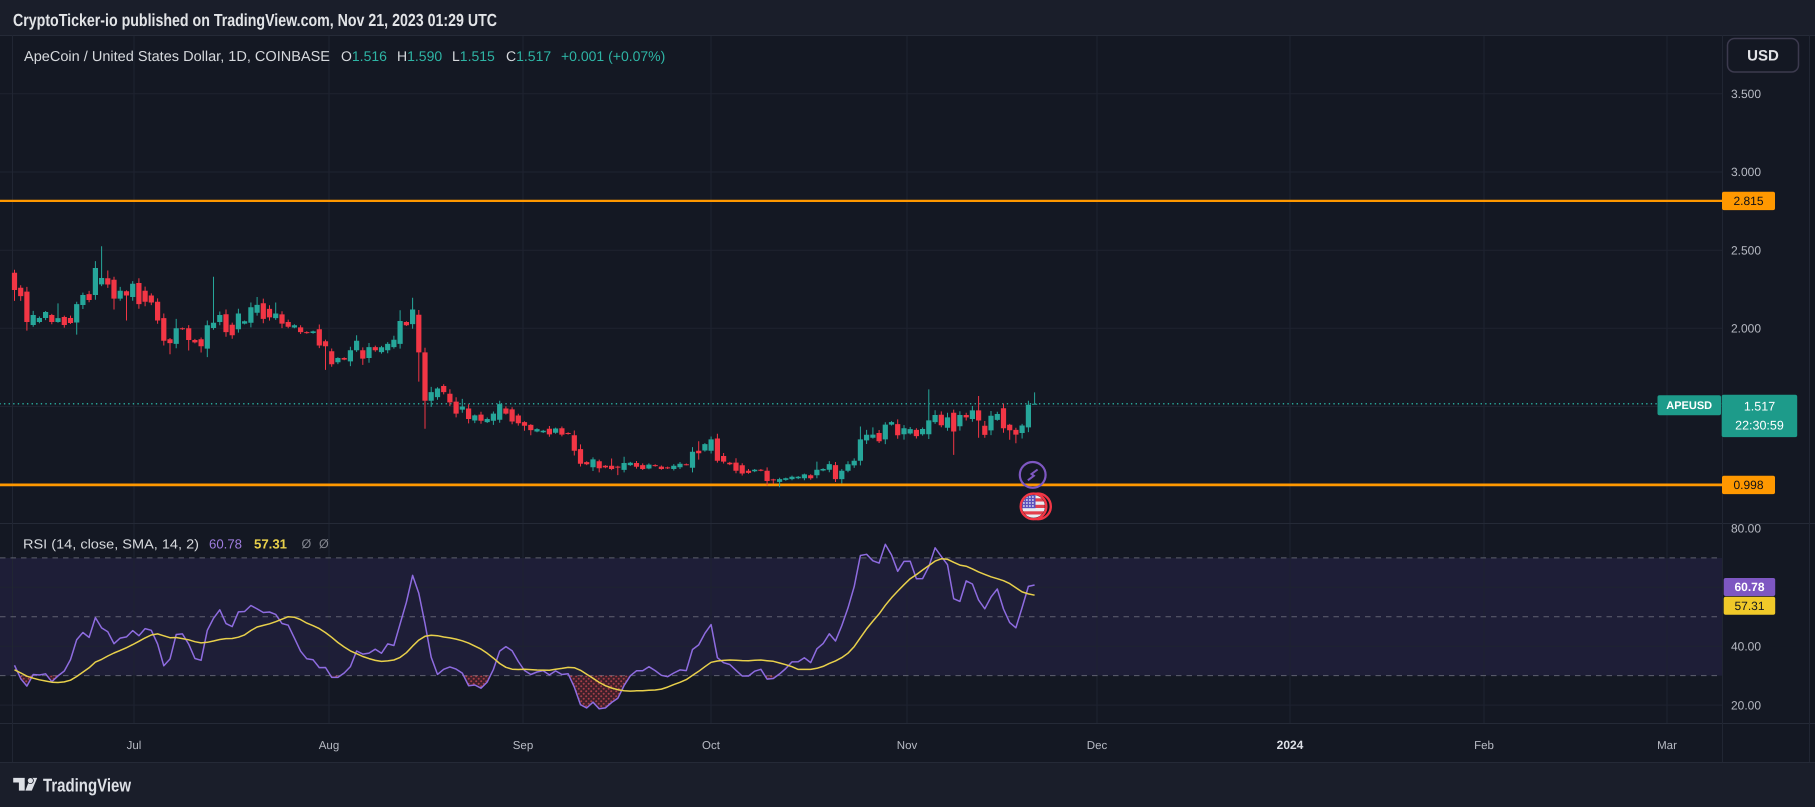 Image resolution: width=1815 pixels, height=807 pixels. Describe the element at coordinates (523, 746) in the screenshot. I see `svg-text: Sep` at that location.